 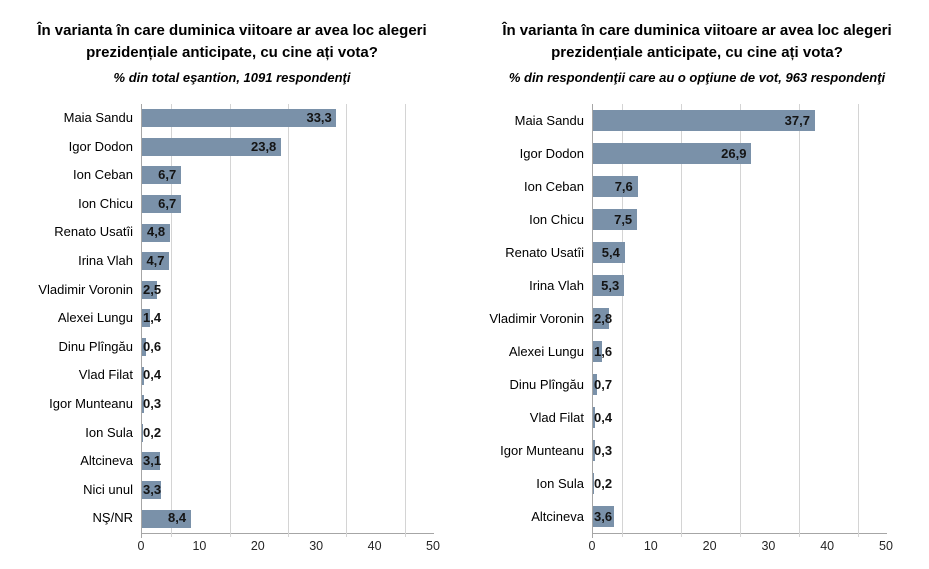 I want to click on bar-value-label: 4,7, so click(x=155, y=260).